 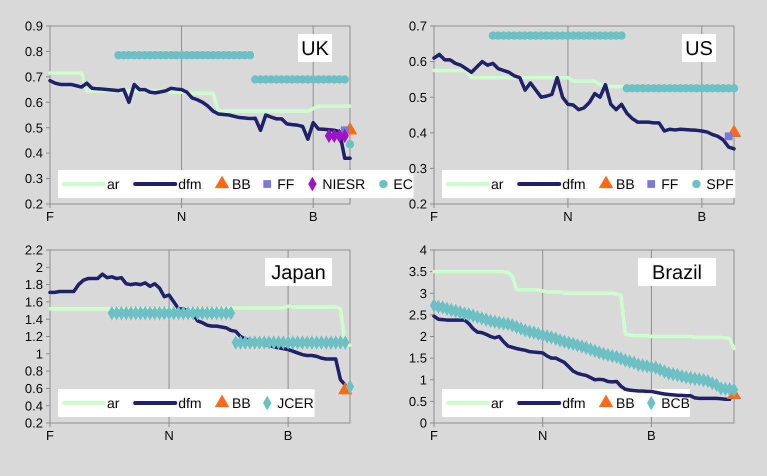 What do you see at coordinates (699, 49) in the screenshot?
I see `text: US` at bounding box center [699, 49].